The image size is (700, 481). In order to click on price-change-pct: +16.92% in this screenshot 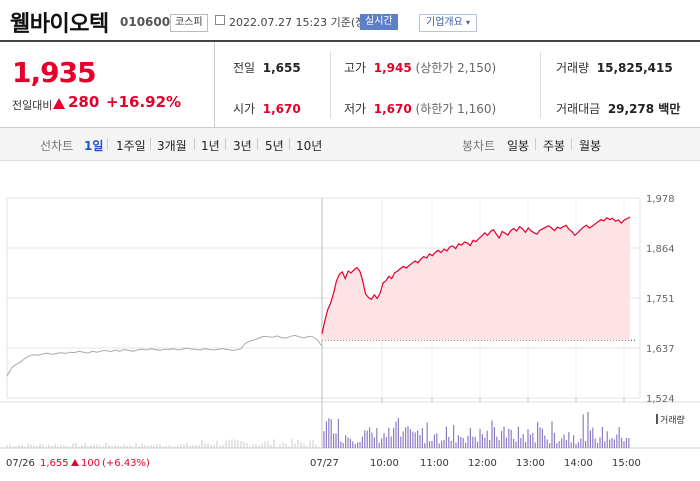, I will do `click(144, 102)`.